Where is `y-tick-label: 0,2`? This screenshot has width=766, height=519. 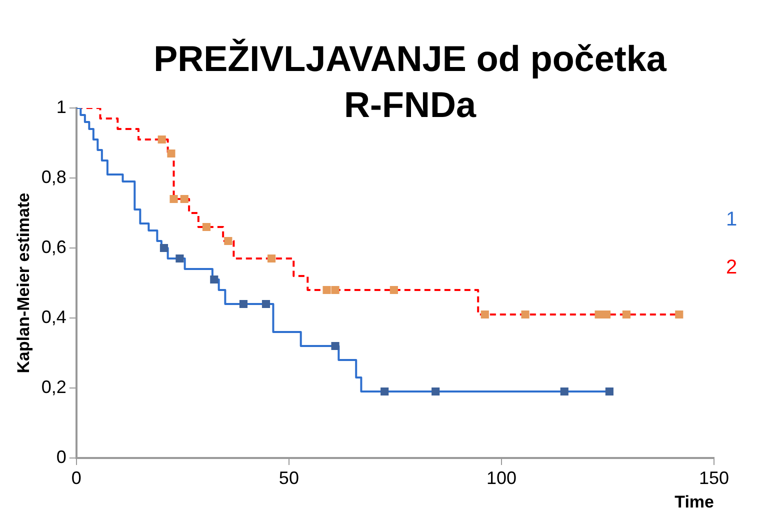 y-tick-label: 0,2 is located at coordinates (53, 386).